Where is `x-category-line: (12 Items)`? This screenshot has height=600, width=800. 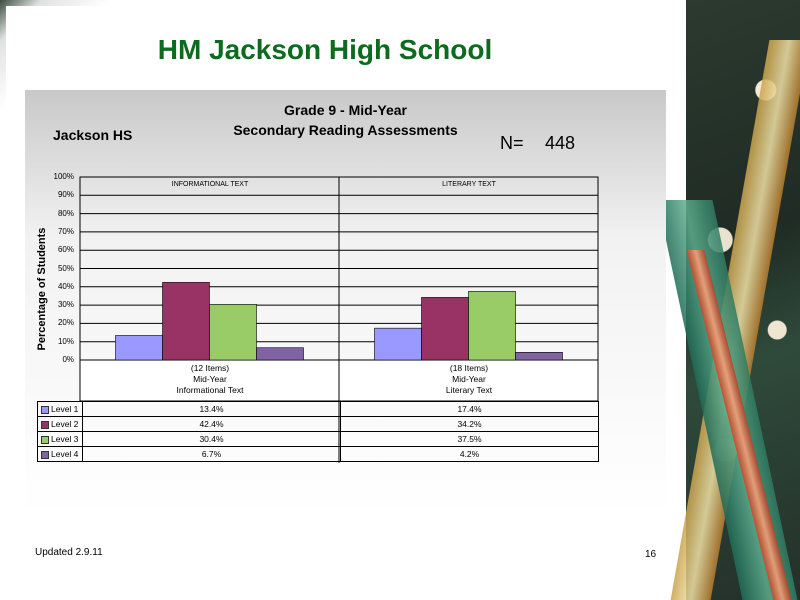
x-category-line: (12 Items) is located at coordinates (210, 368).